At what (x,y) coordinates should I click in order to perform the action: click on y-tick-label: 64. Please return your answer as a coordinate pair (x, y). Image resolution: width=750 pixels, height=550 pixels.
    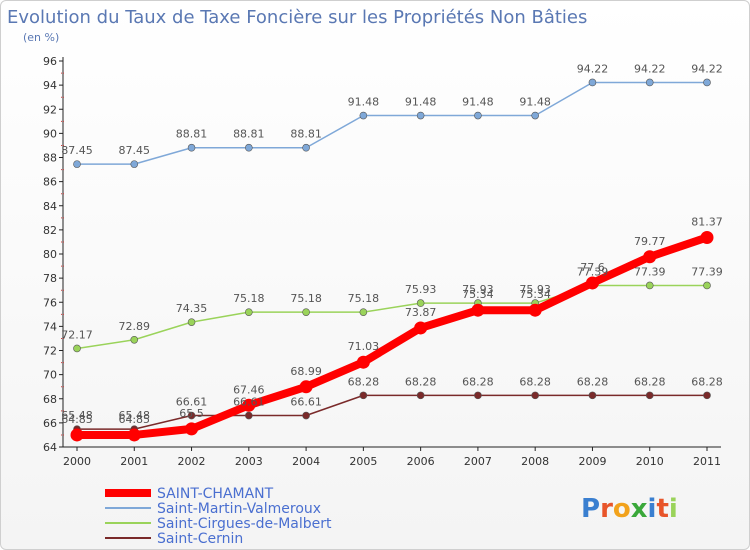
    Looking at the image, I should click on (50, 447).